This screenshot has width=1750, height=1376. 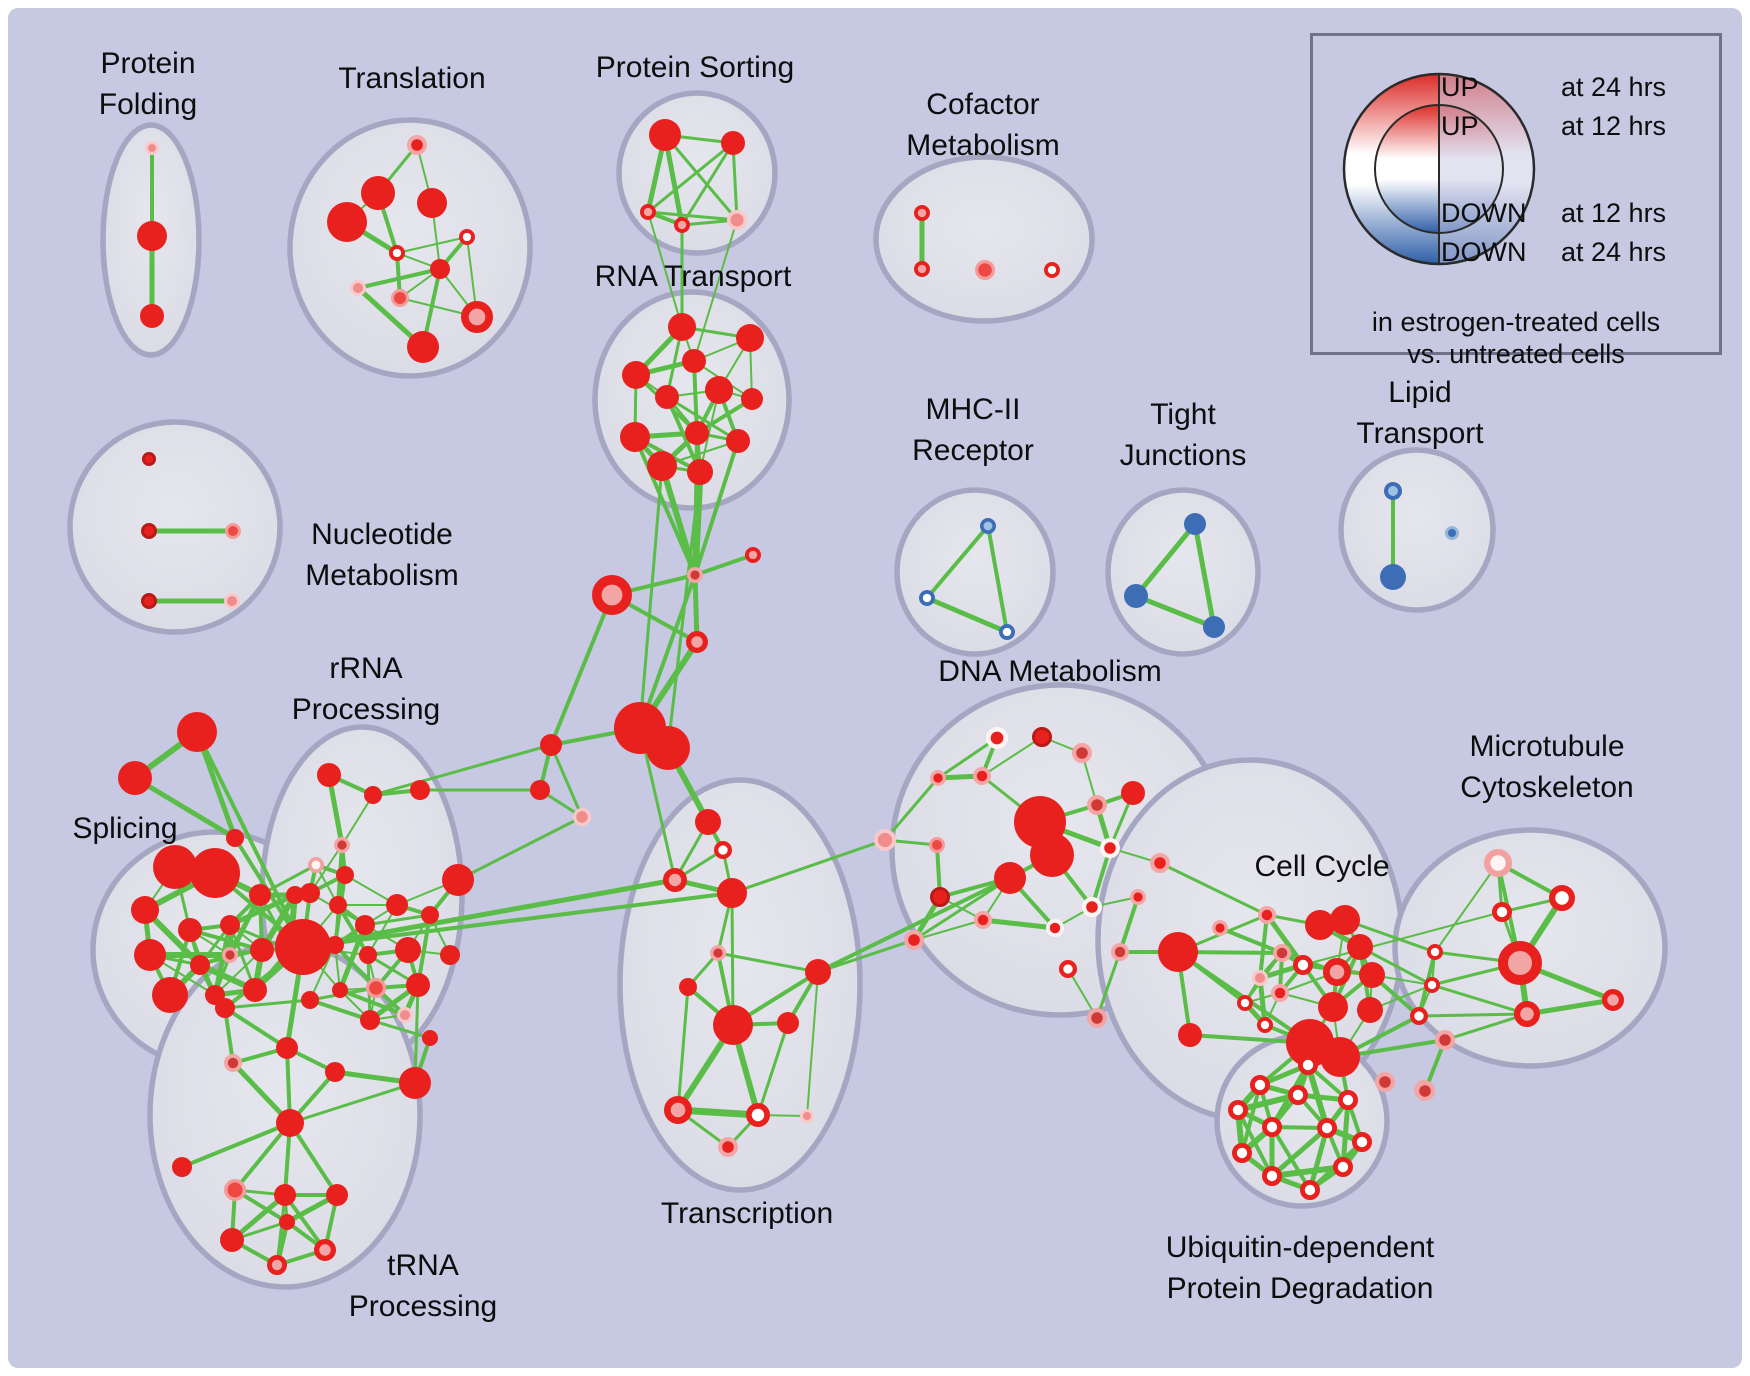 What do you see at coordinates (232, 601) in the screenshot?
I see `node-nm5` at bounding box center [232, 601].